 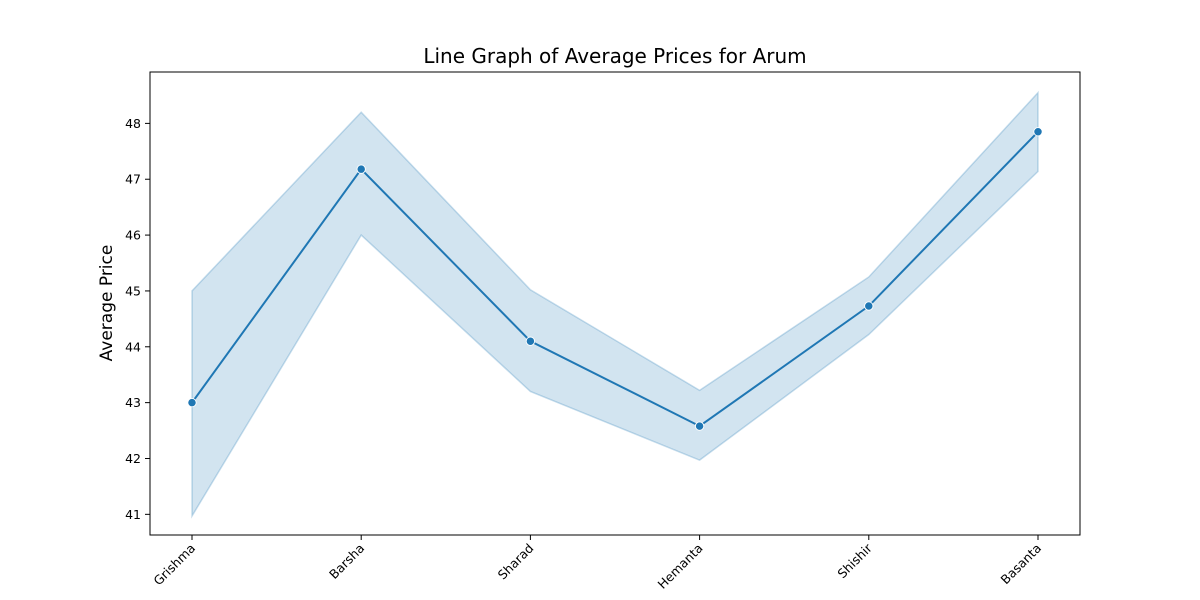 What do you see at coordinates (1021, 564) in the screenshot?
I see `x-tick-label: Basanta` at bounding box center [1021, 564].